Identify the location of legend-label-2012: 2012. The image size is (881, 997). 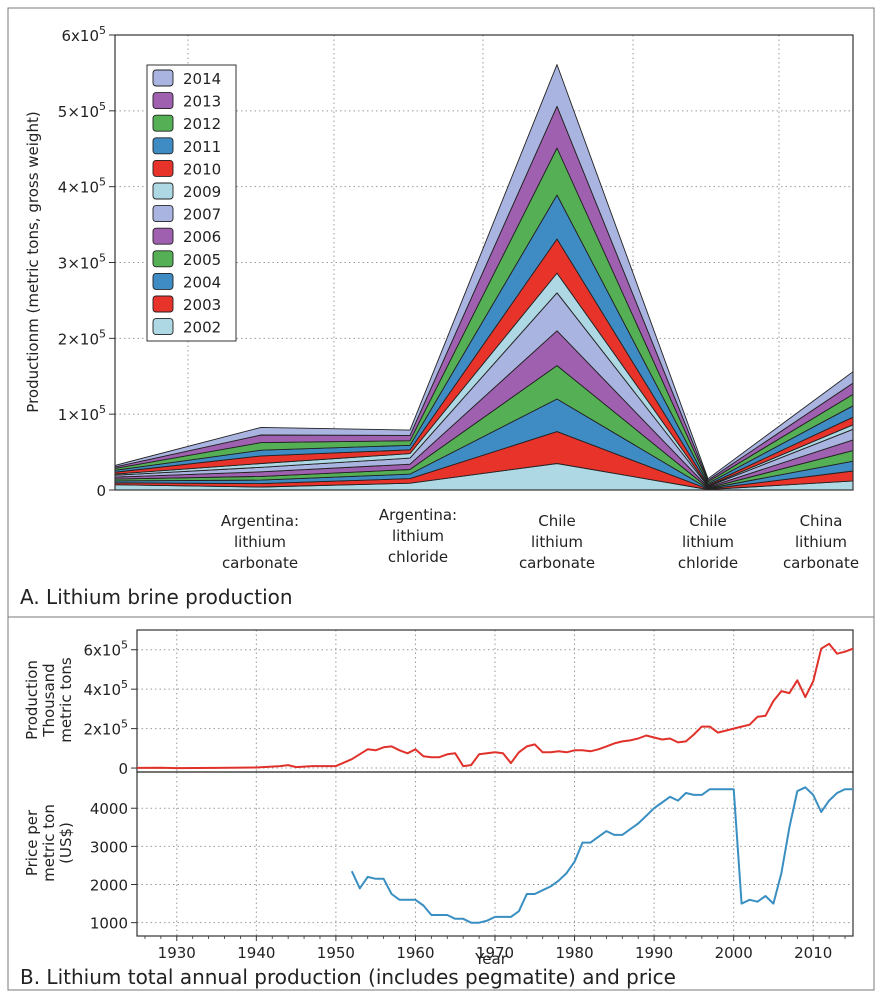
(202, 124).